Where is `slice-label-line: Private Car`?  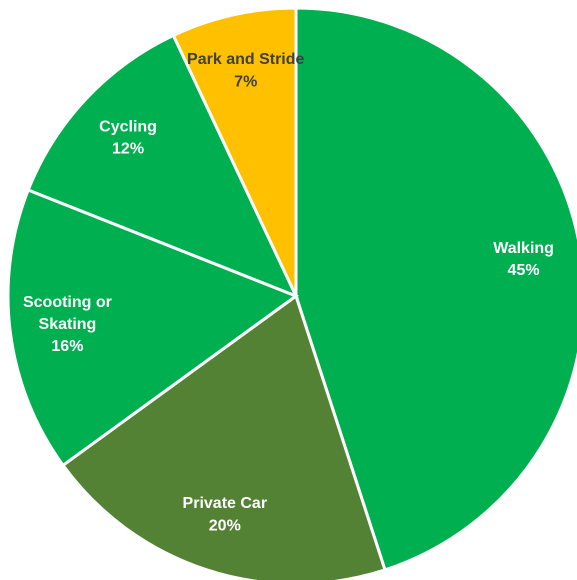
slice-label-line: Private Car is located at coordinates (225, 503).